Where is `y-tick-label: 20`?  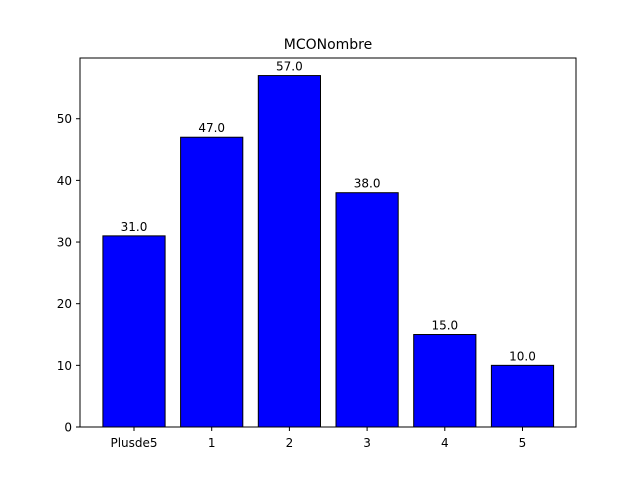
y-tick-label: 20 is located at coordinates (64, 304).